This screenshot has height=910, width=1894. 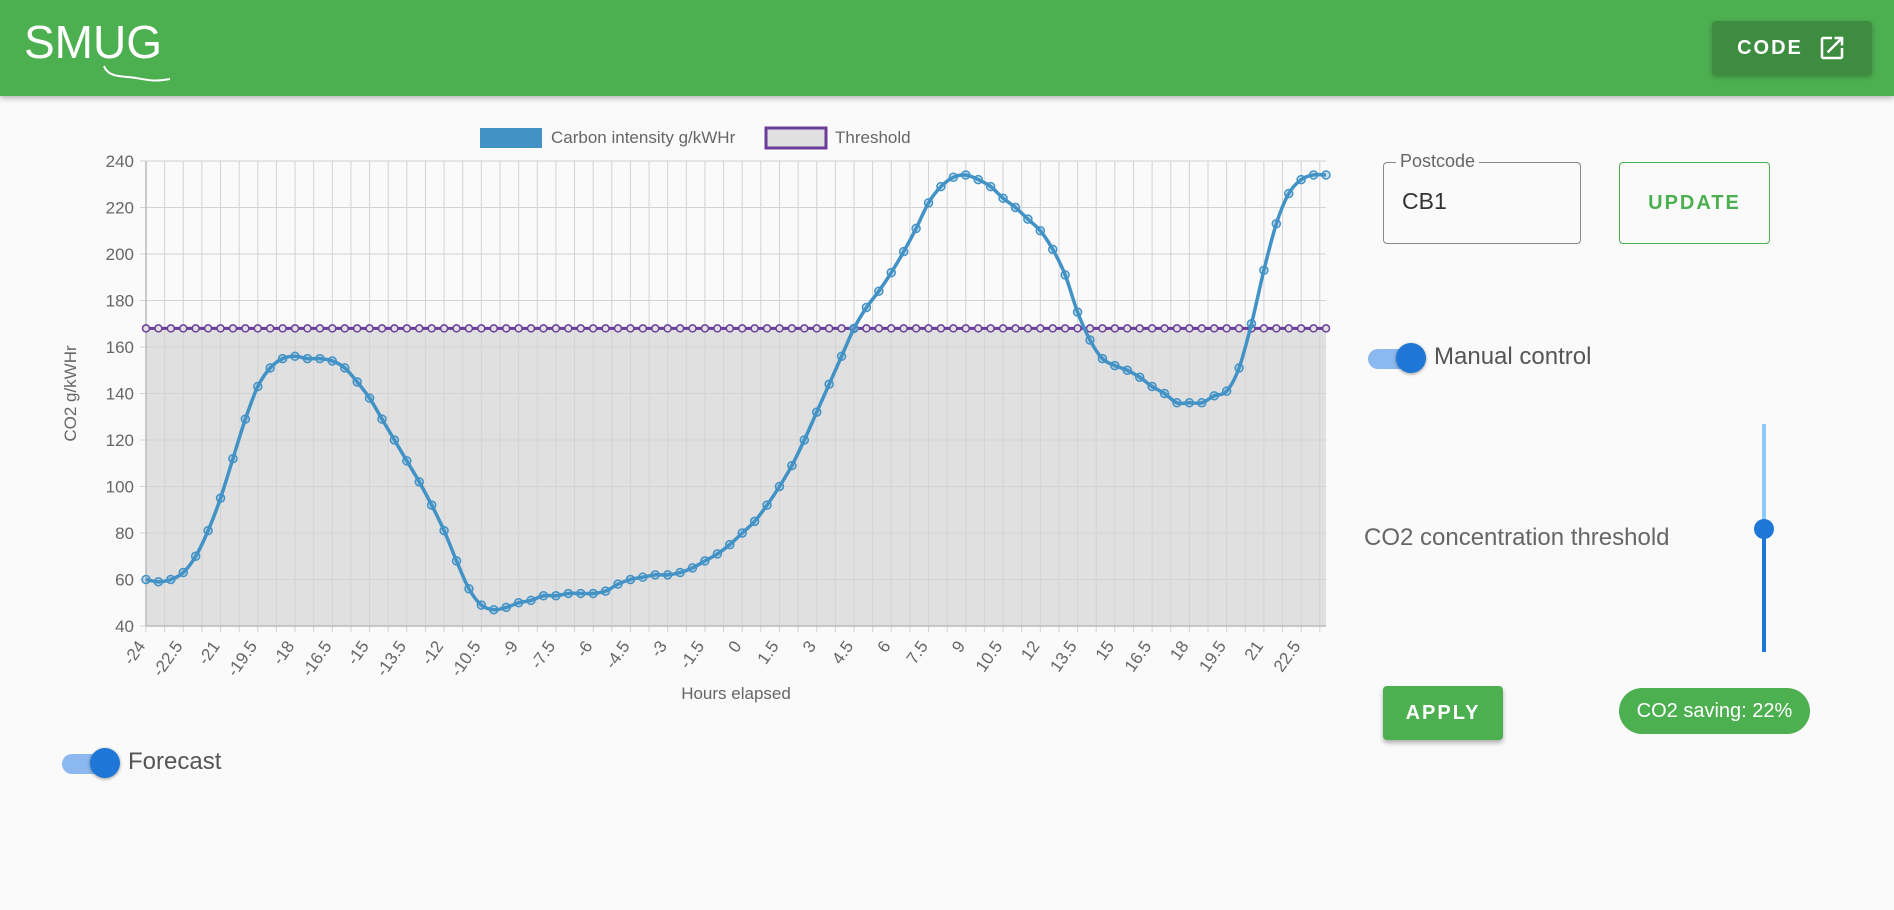 I want to click on threshold-slider, so click(x=1764, y=538).